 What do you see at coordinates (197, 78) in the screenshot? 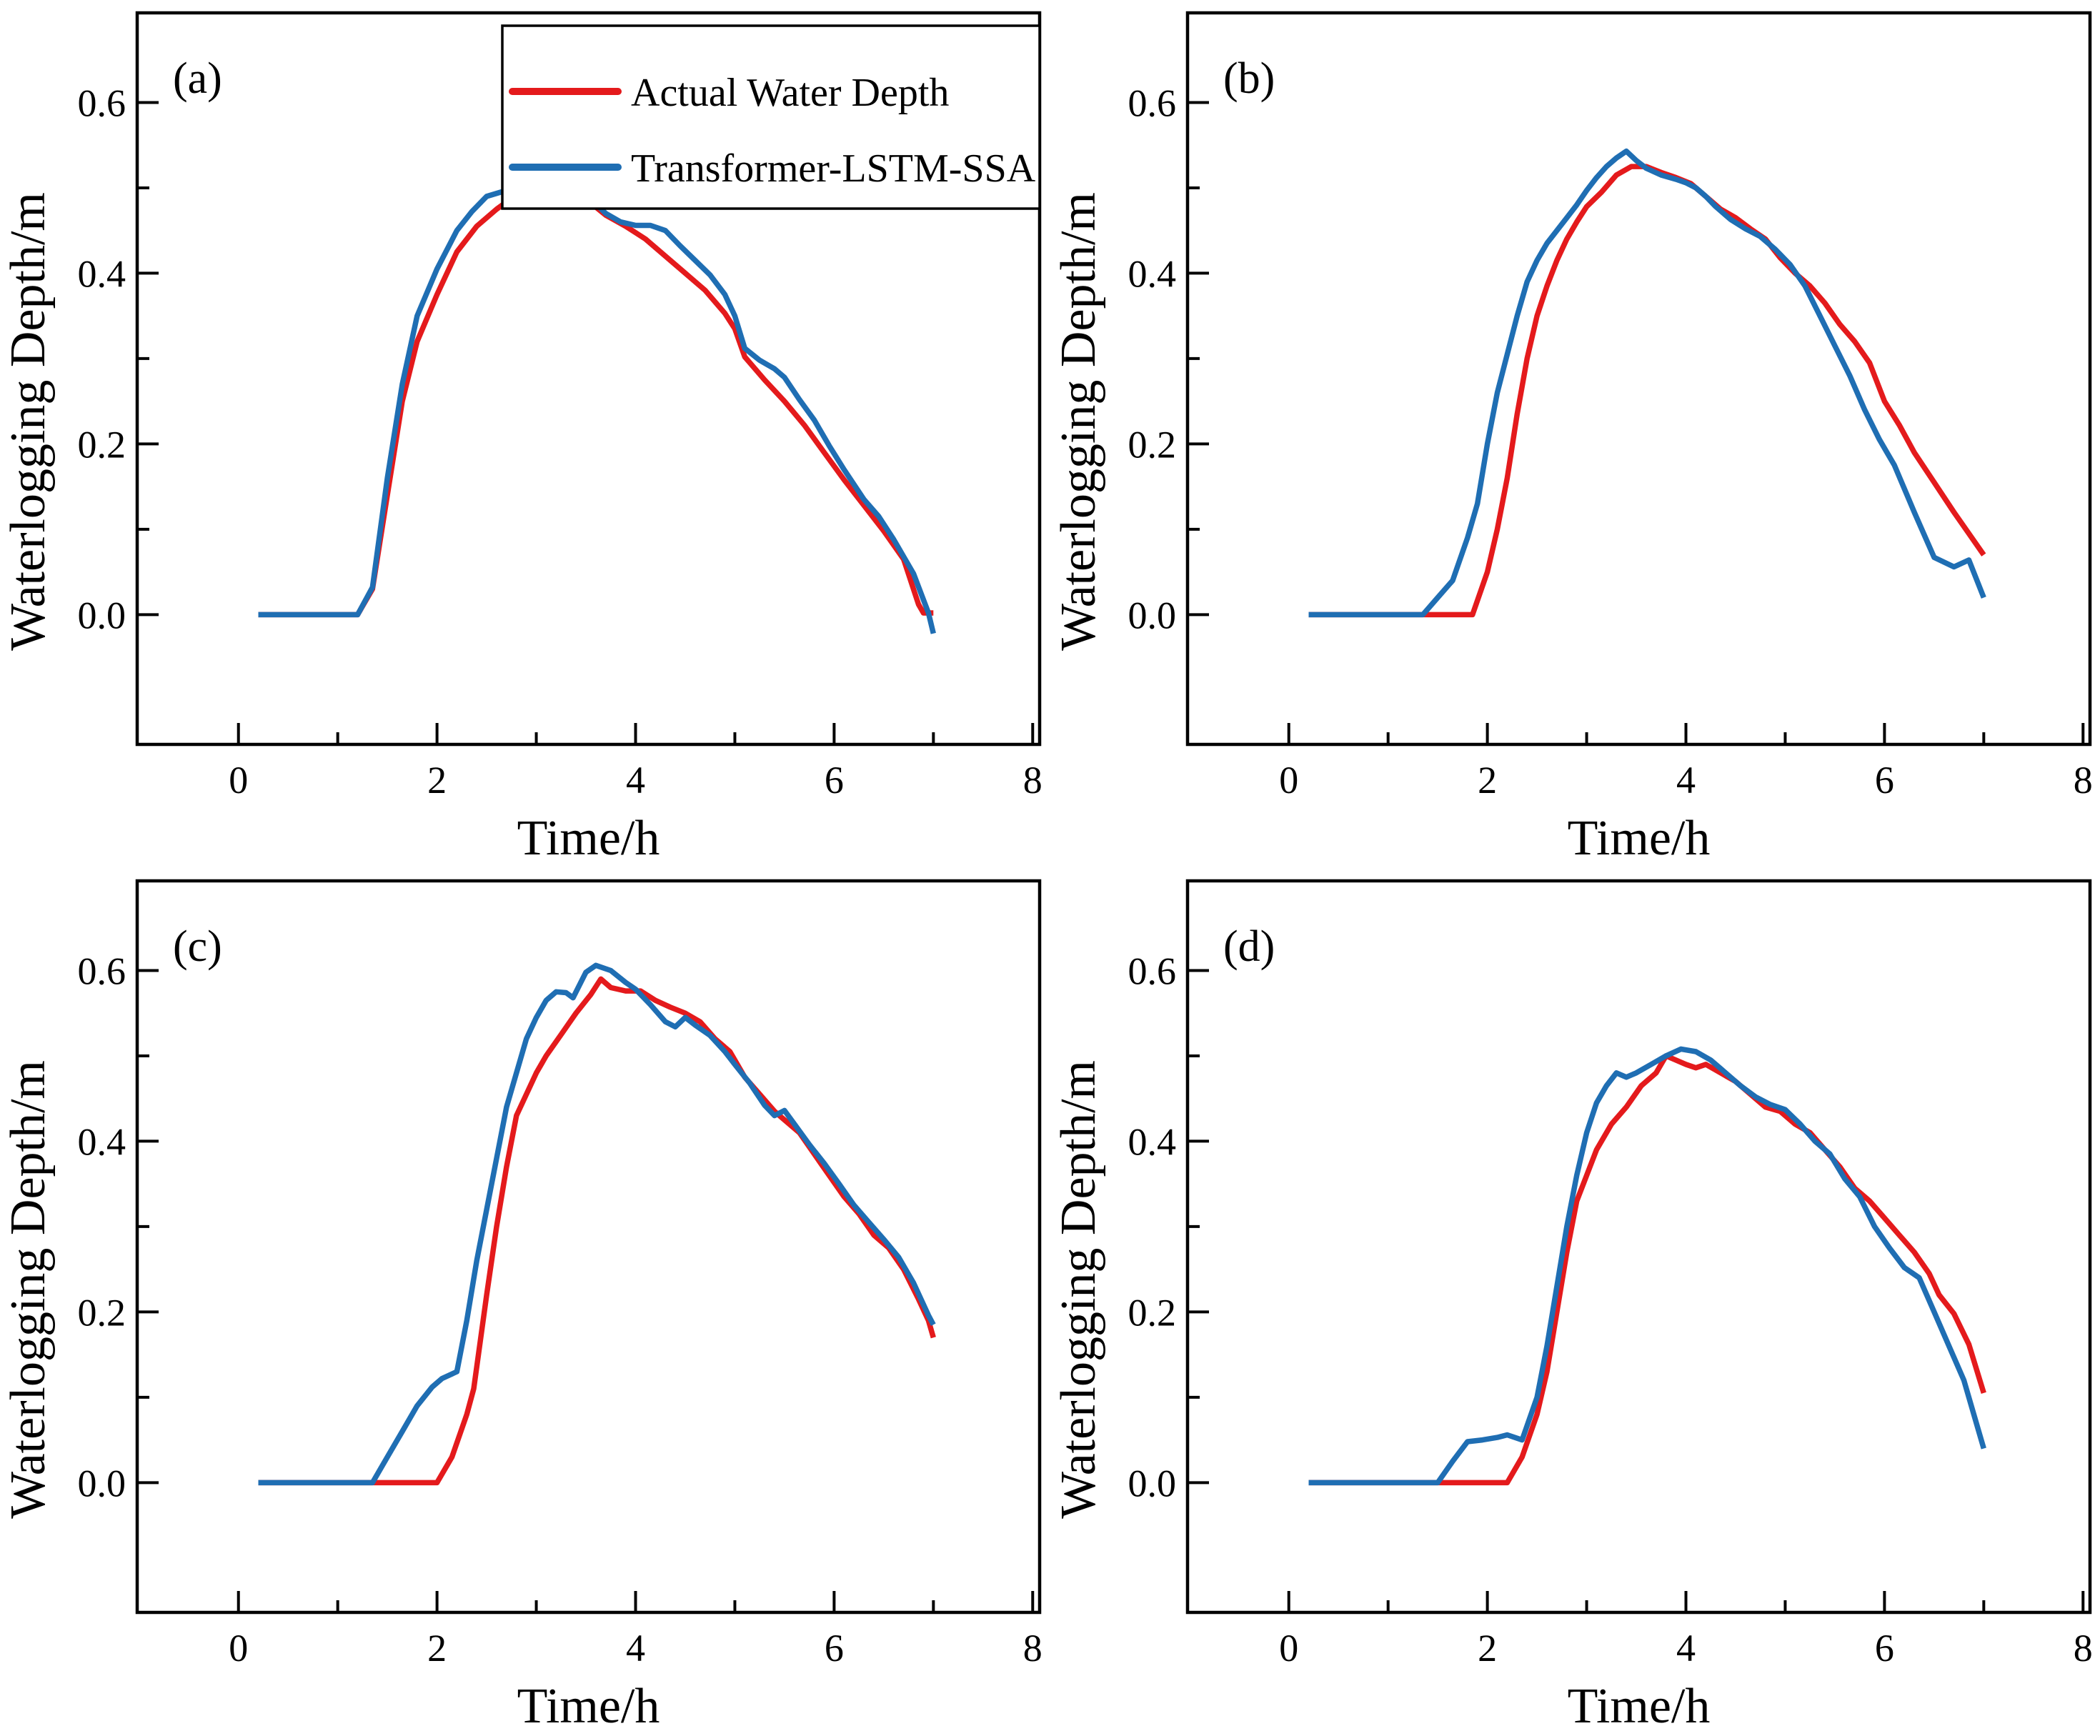
I see `panel-letter: (a)` at bounding box center [197, 78].